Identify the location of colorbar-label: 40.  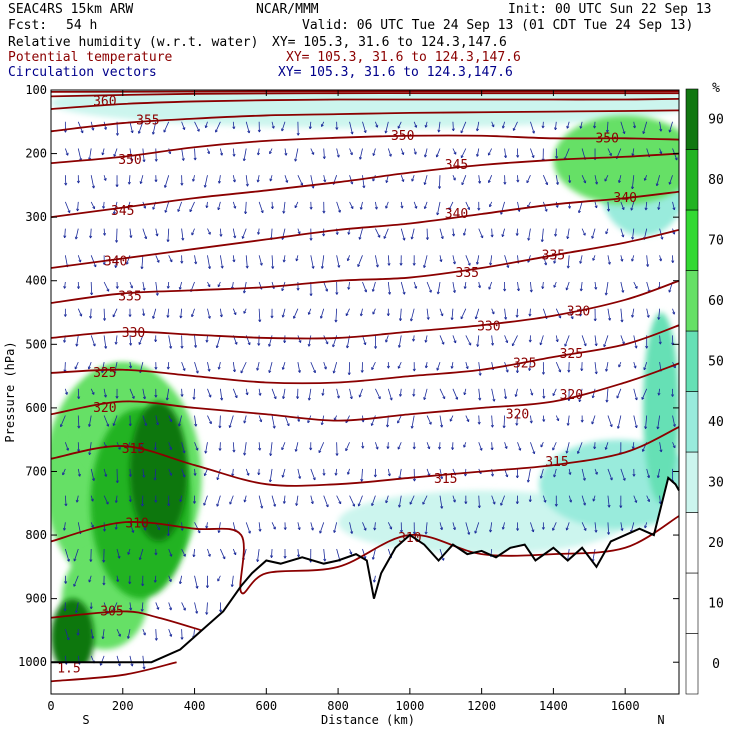
(716, 422).